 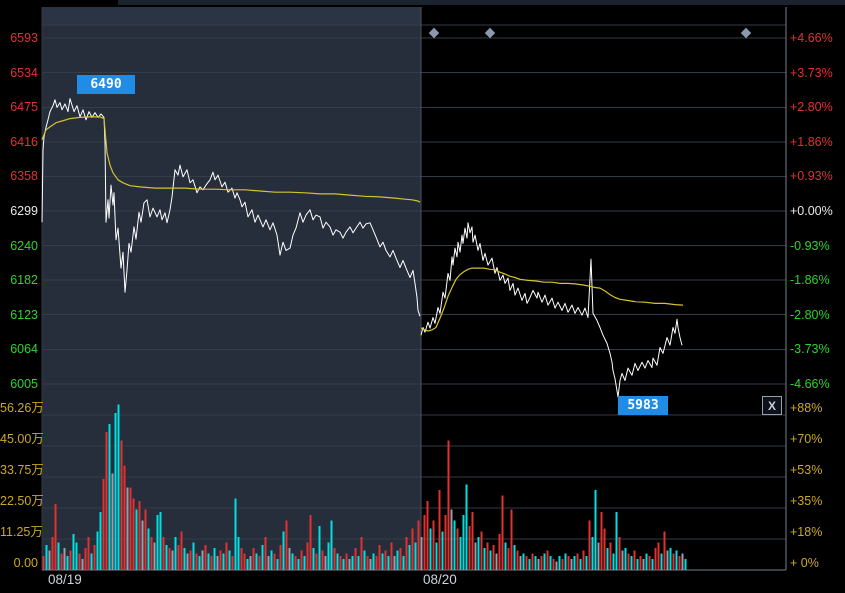 I want to click on price-tick-label: 6240, so click(x=24, y=245).